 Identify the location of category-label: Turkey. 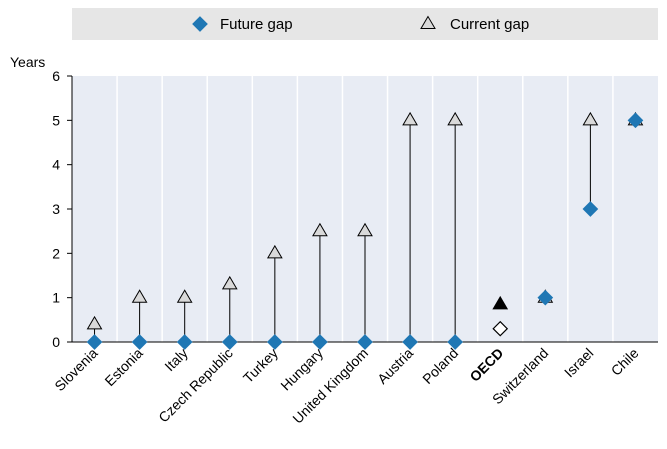
(260, 365).